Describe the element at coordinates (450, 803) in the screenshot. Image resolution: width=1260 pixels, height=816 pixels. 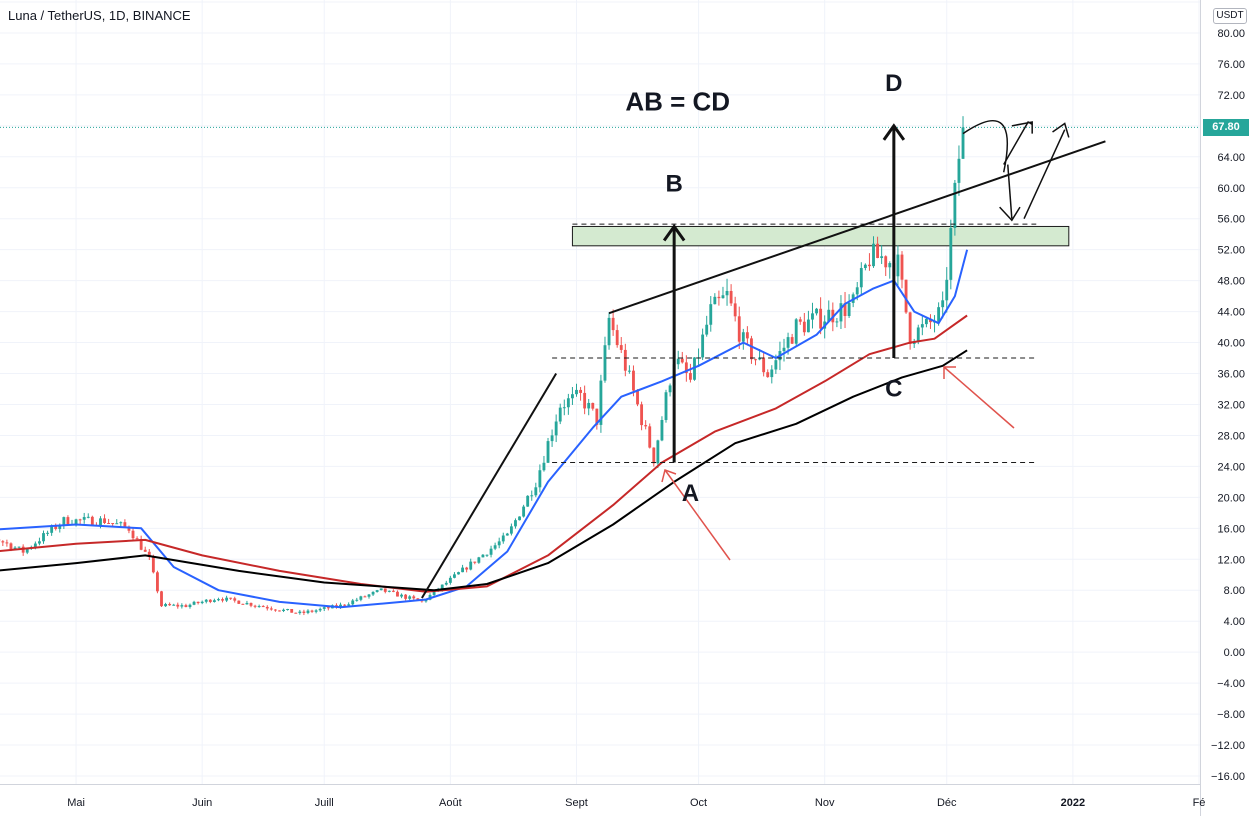
I see `time-tick-label: Août` at that location.